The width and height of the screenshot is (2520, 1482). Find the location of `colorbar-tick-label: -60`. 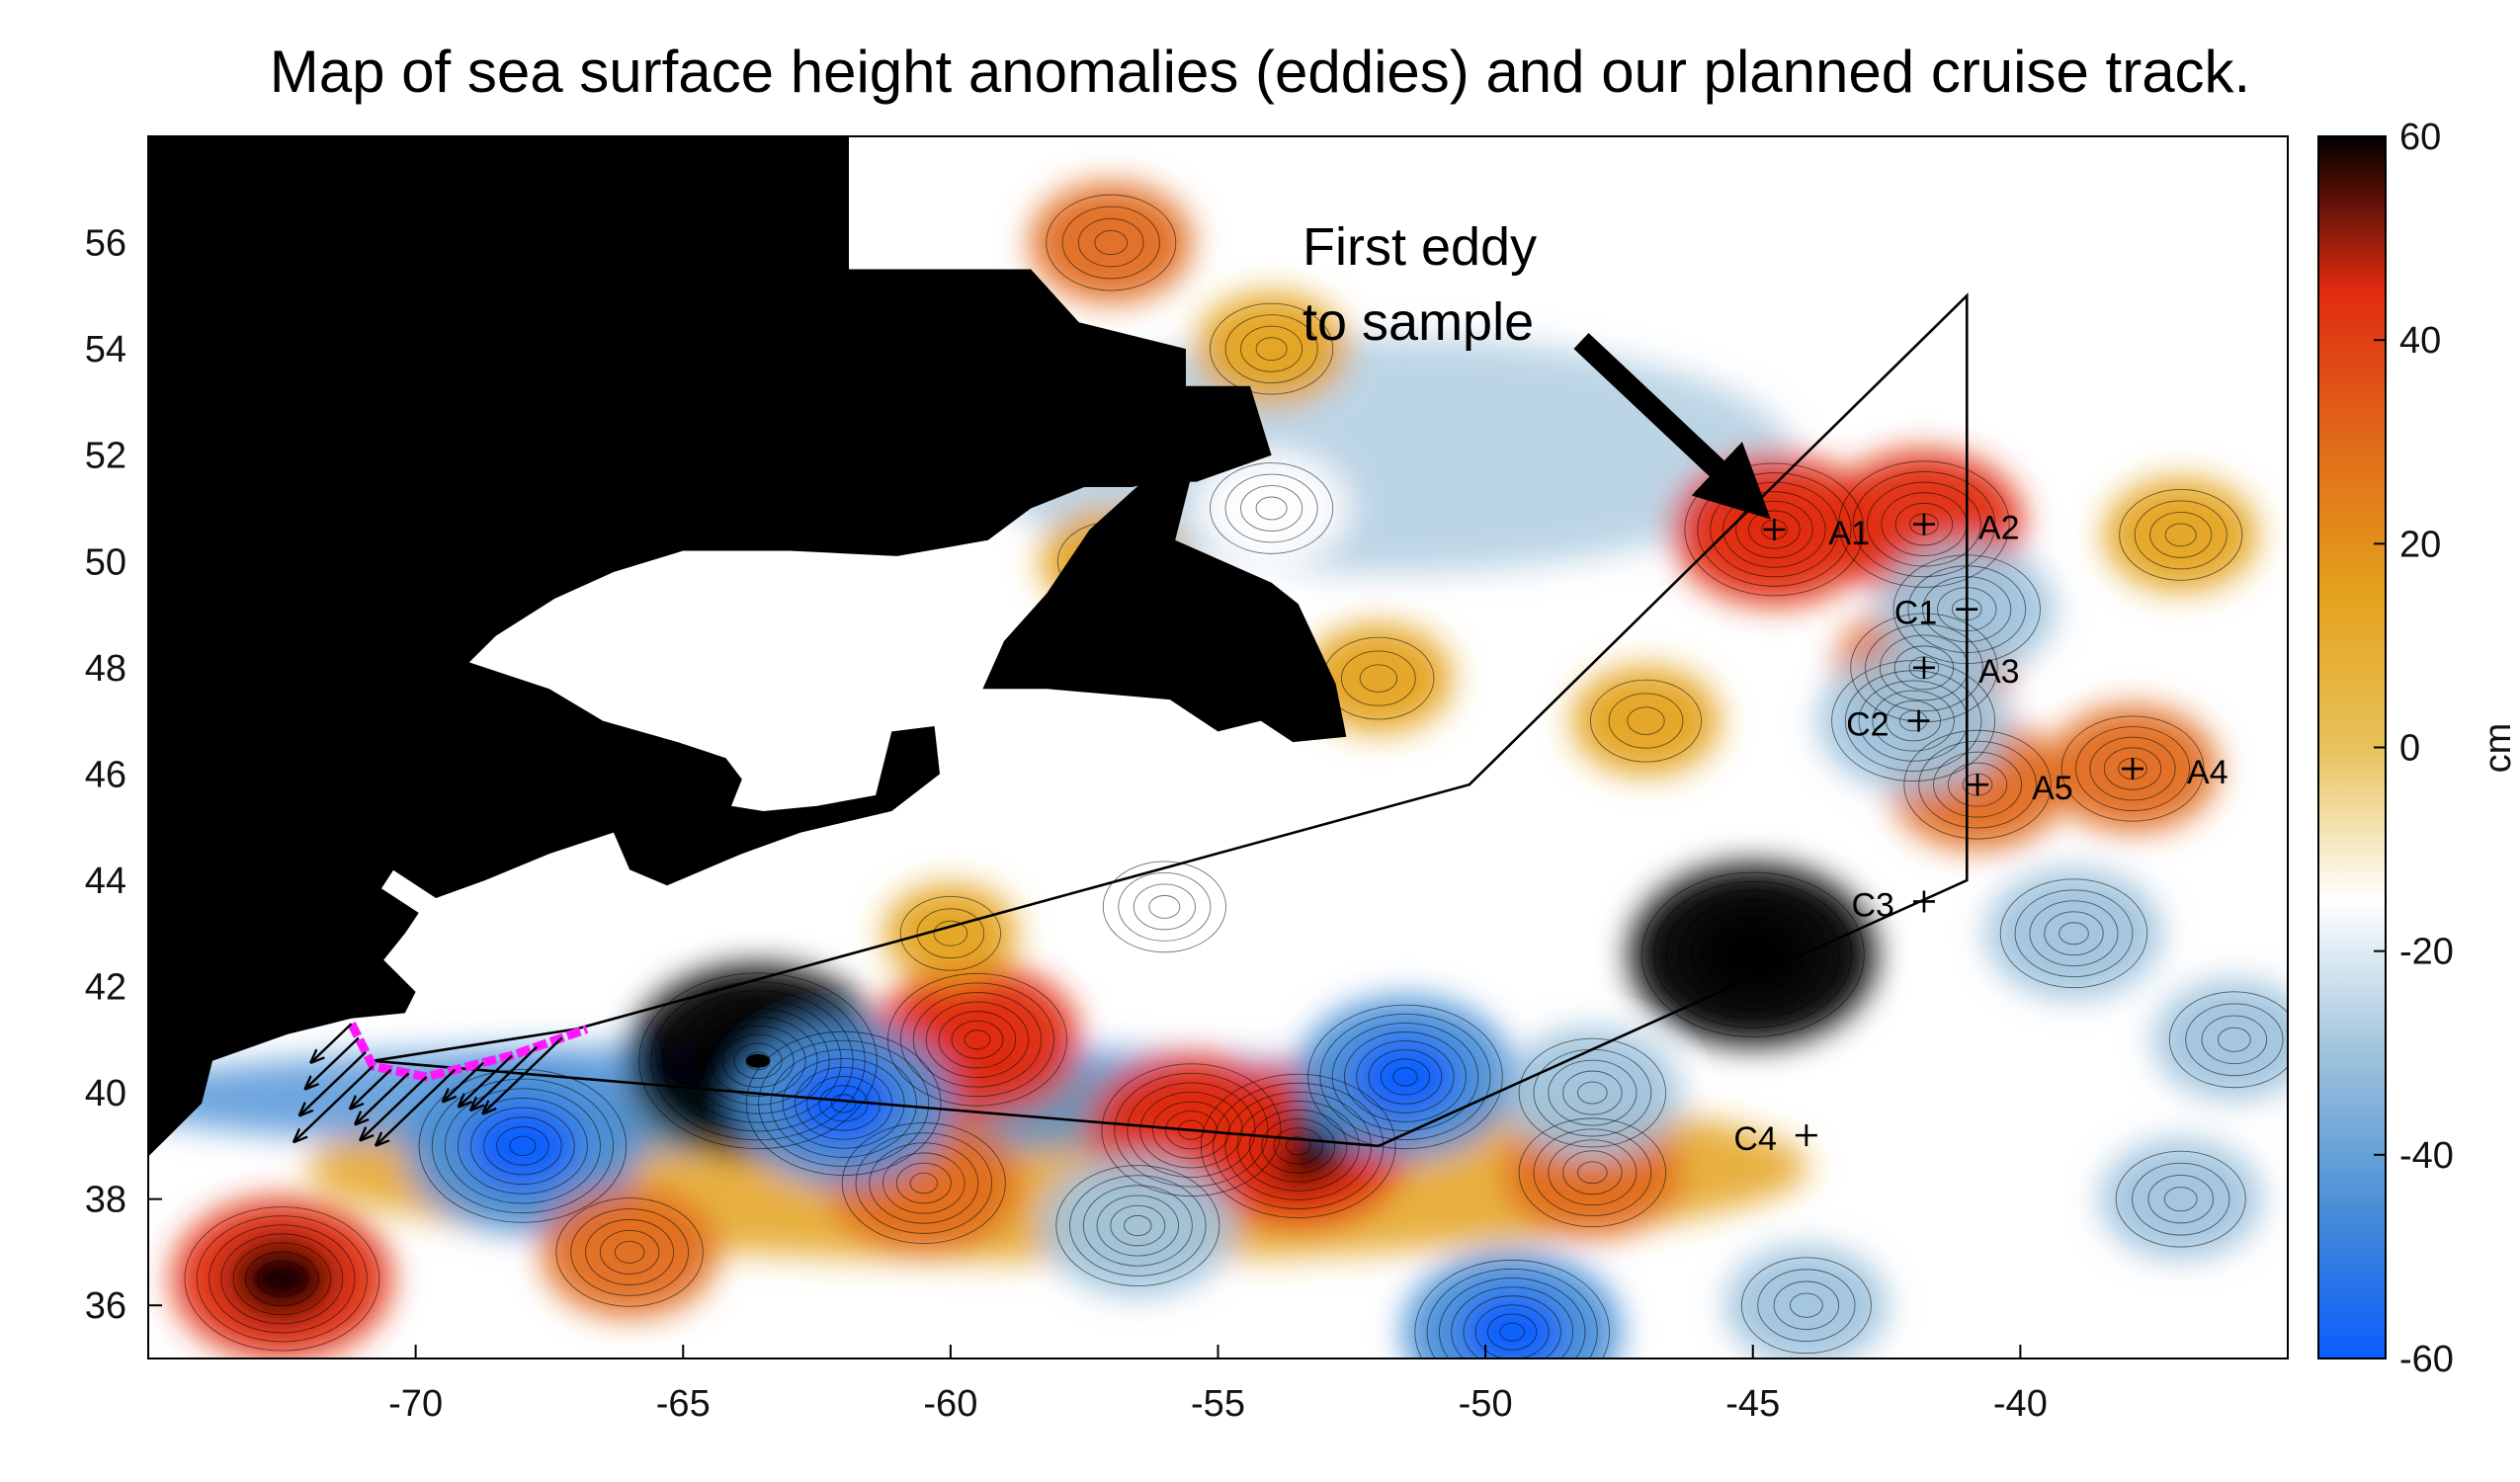

colorbar-tick-label: -60 is located at coordinates (2426, 1359).